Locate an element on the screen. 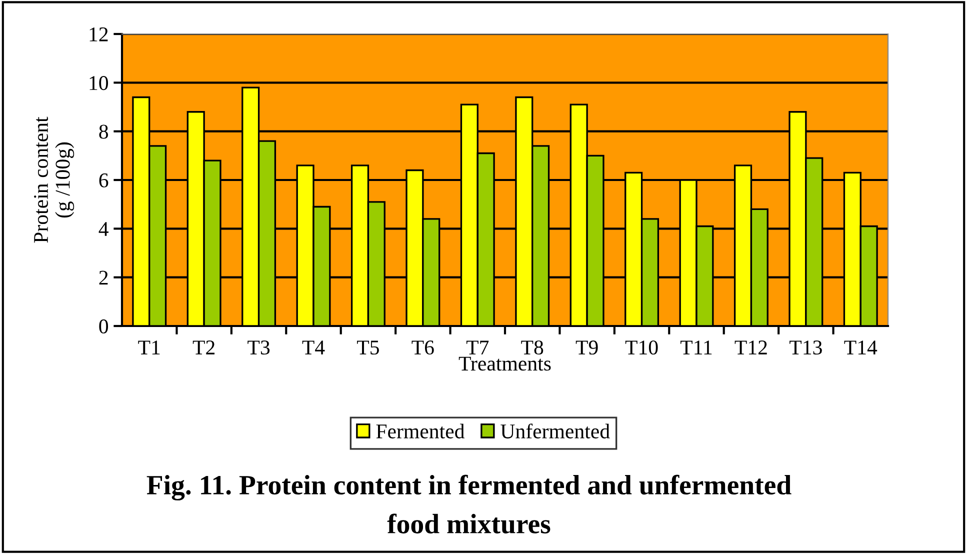 The height and width of the screenshot is (554, 967). x-tick-label: T8 is located at coordinates (532, 347).